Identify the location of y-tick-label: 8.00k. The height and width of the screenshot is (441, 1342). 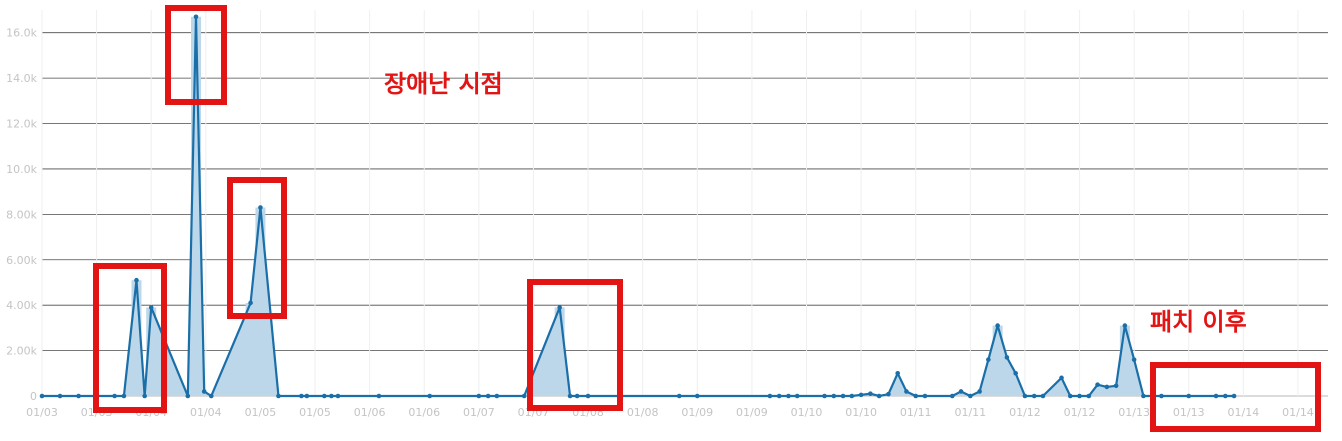
(21, 214).